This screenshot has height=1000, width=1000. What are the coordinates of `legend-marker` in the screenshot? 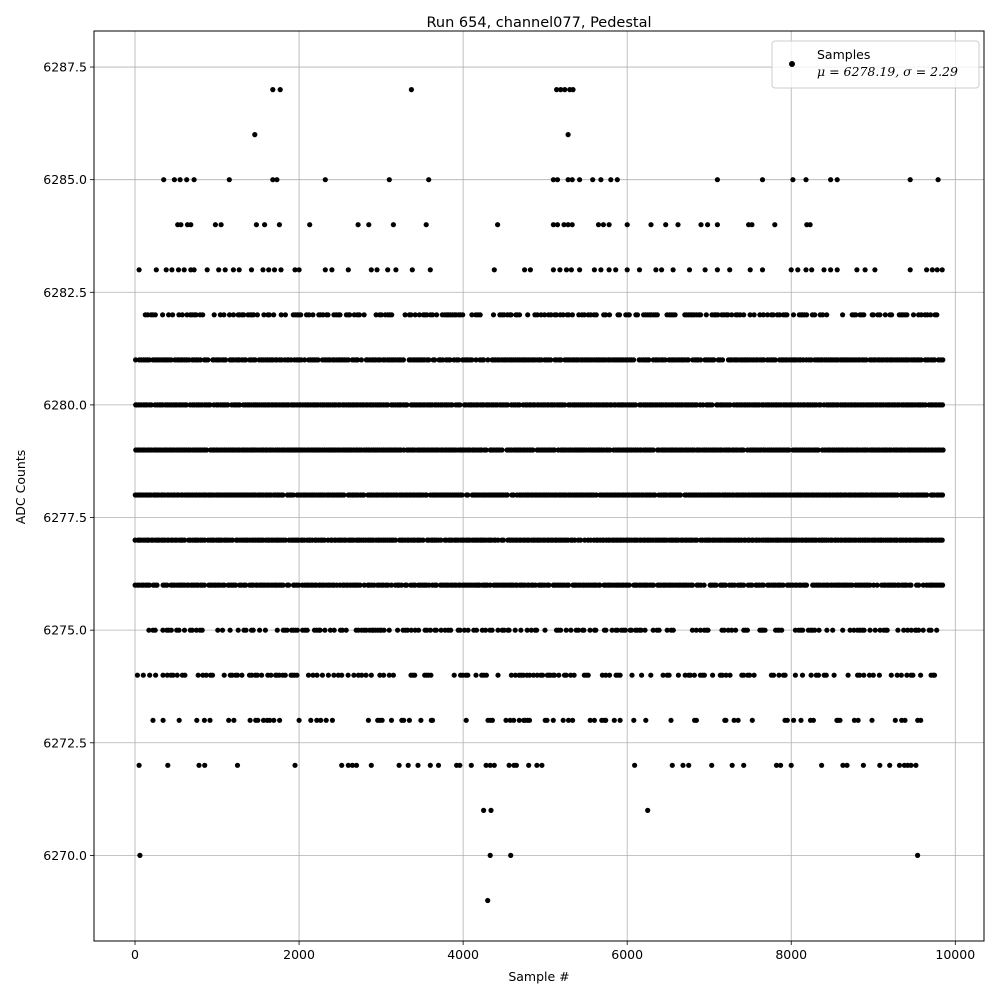 It's located at (792, 64).